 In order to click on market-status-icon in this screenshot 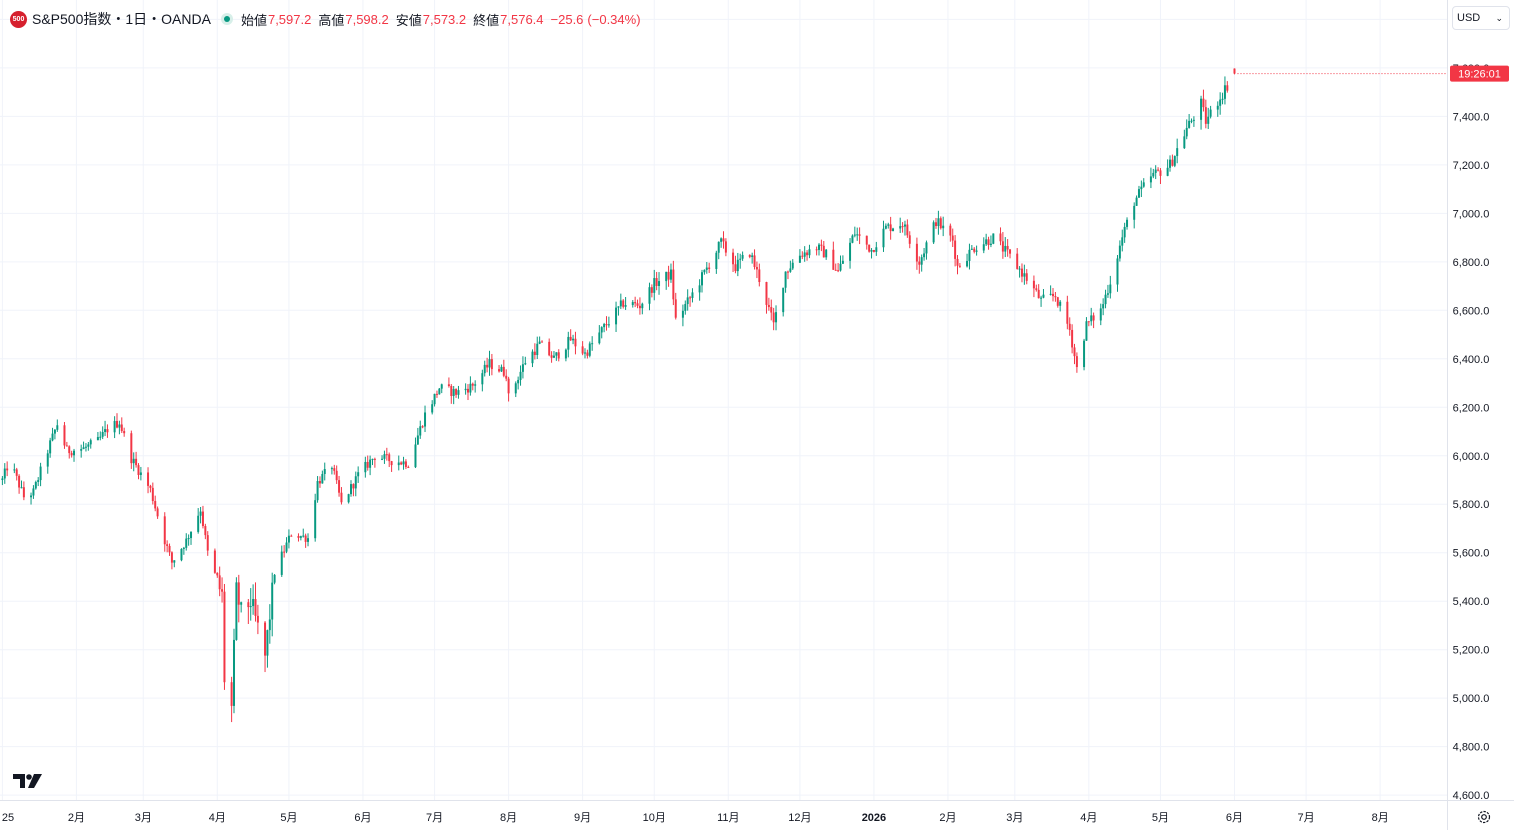, I will do `click(226, 19)`.